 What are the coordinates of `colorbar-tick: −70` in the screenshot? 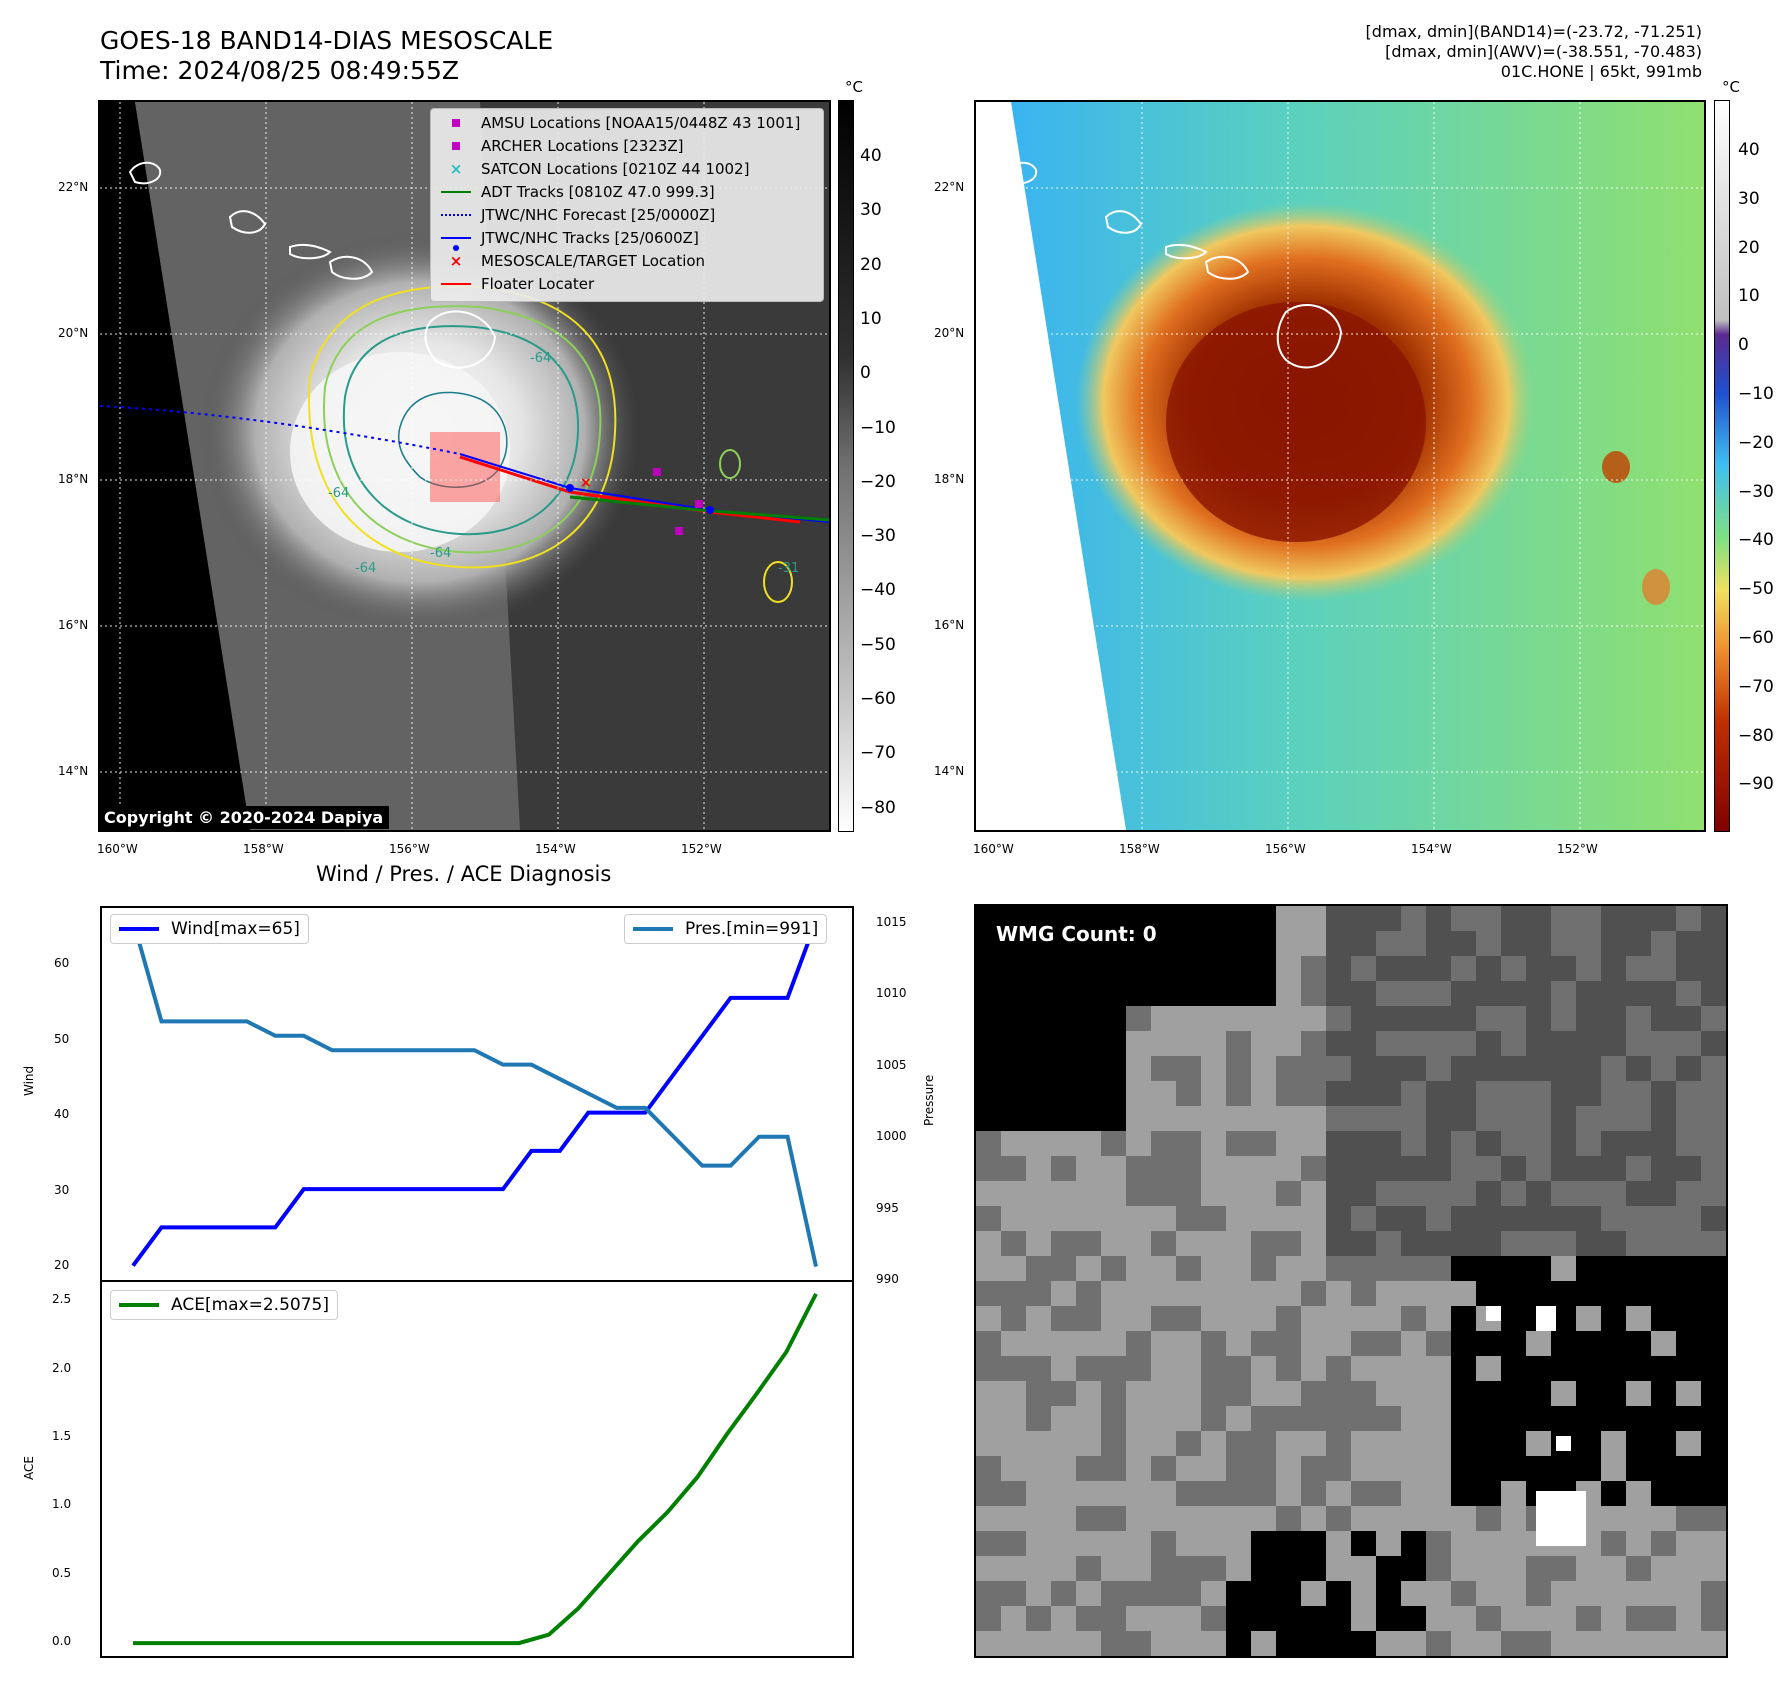 It's located at (1756, 686).